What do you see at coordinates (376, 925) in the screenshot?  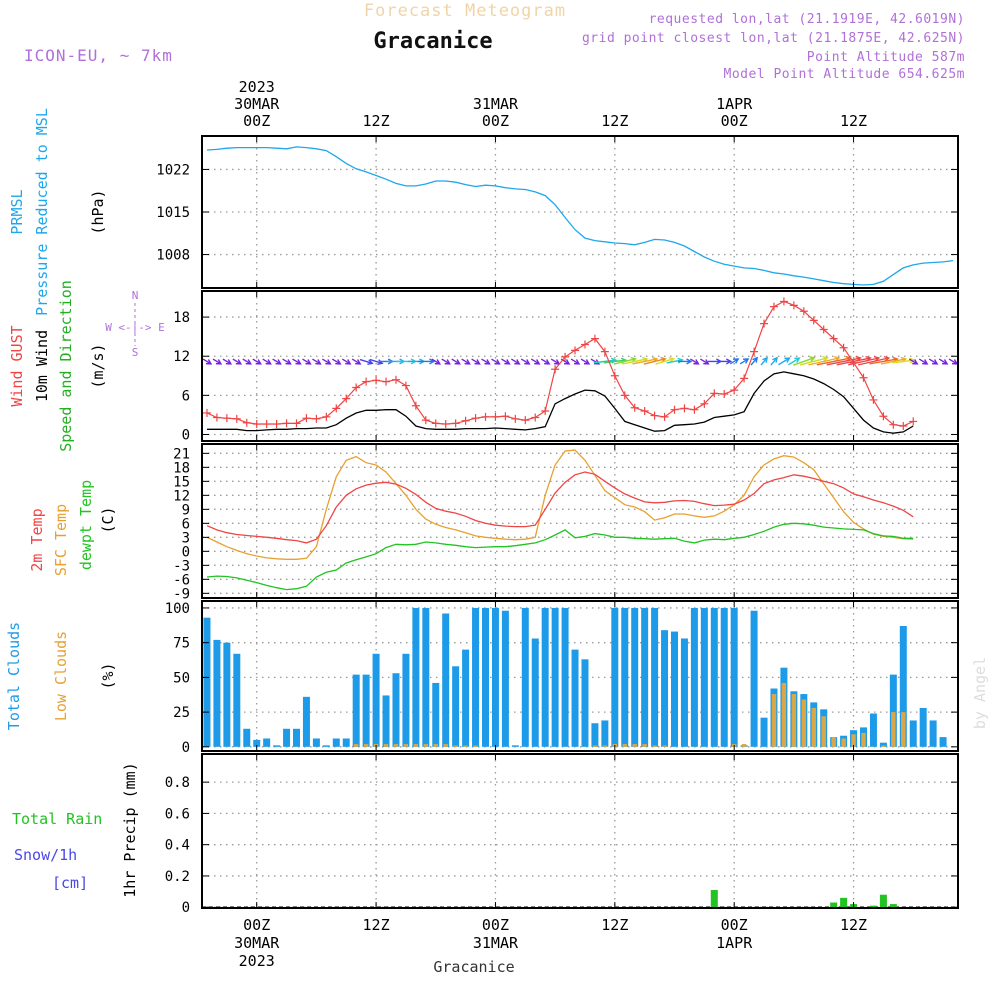 I see `bottom-time-label: 12Z` at bounding box center [376, 925].